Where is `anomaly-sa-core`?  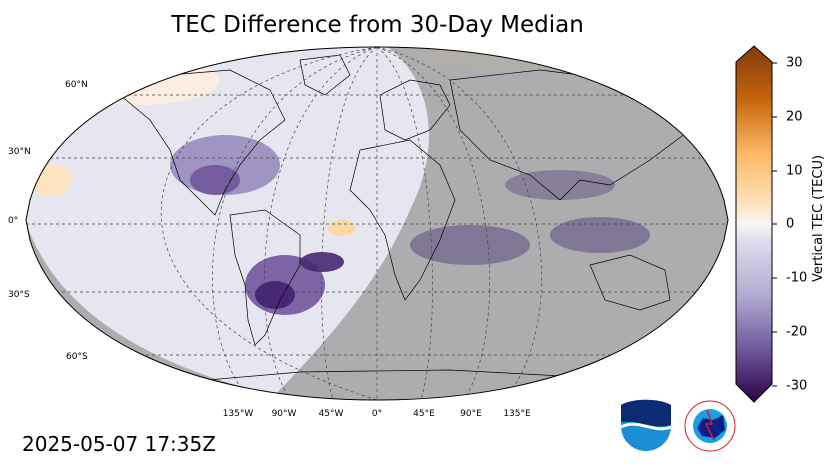
anomaly-sa-core is located at coordinates (275, 295).